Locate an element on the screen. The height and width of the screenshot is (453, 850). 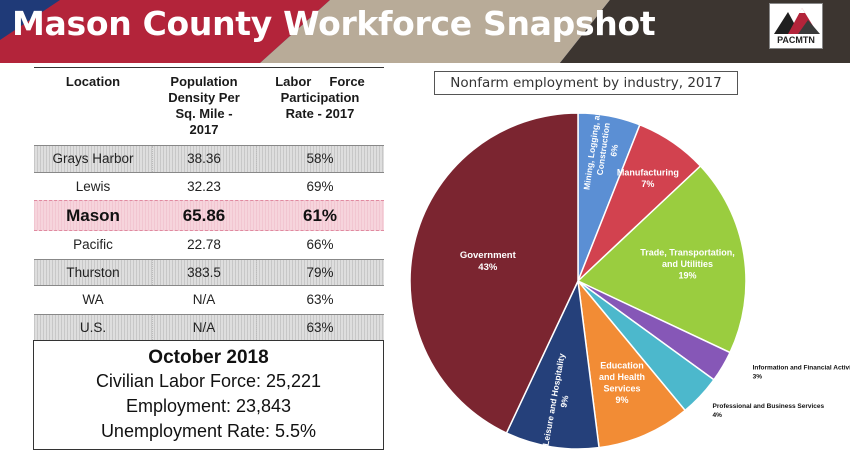
cell-location: WA is located at coordinates (93, 300).